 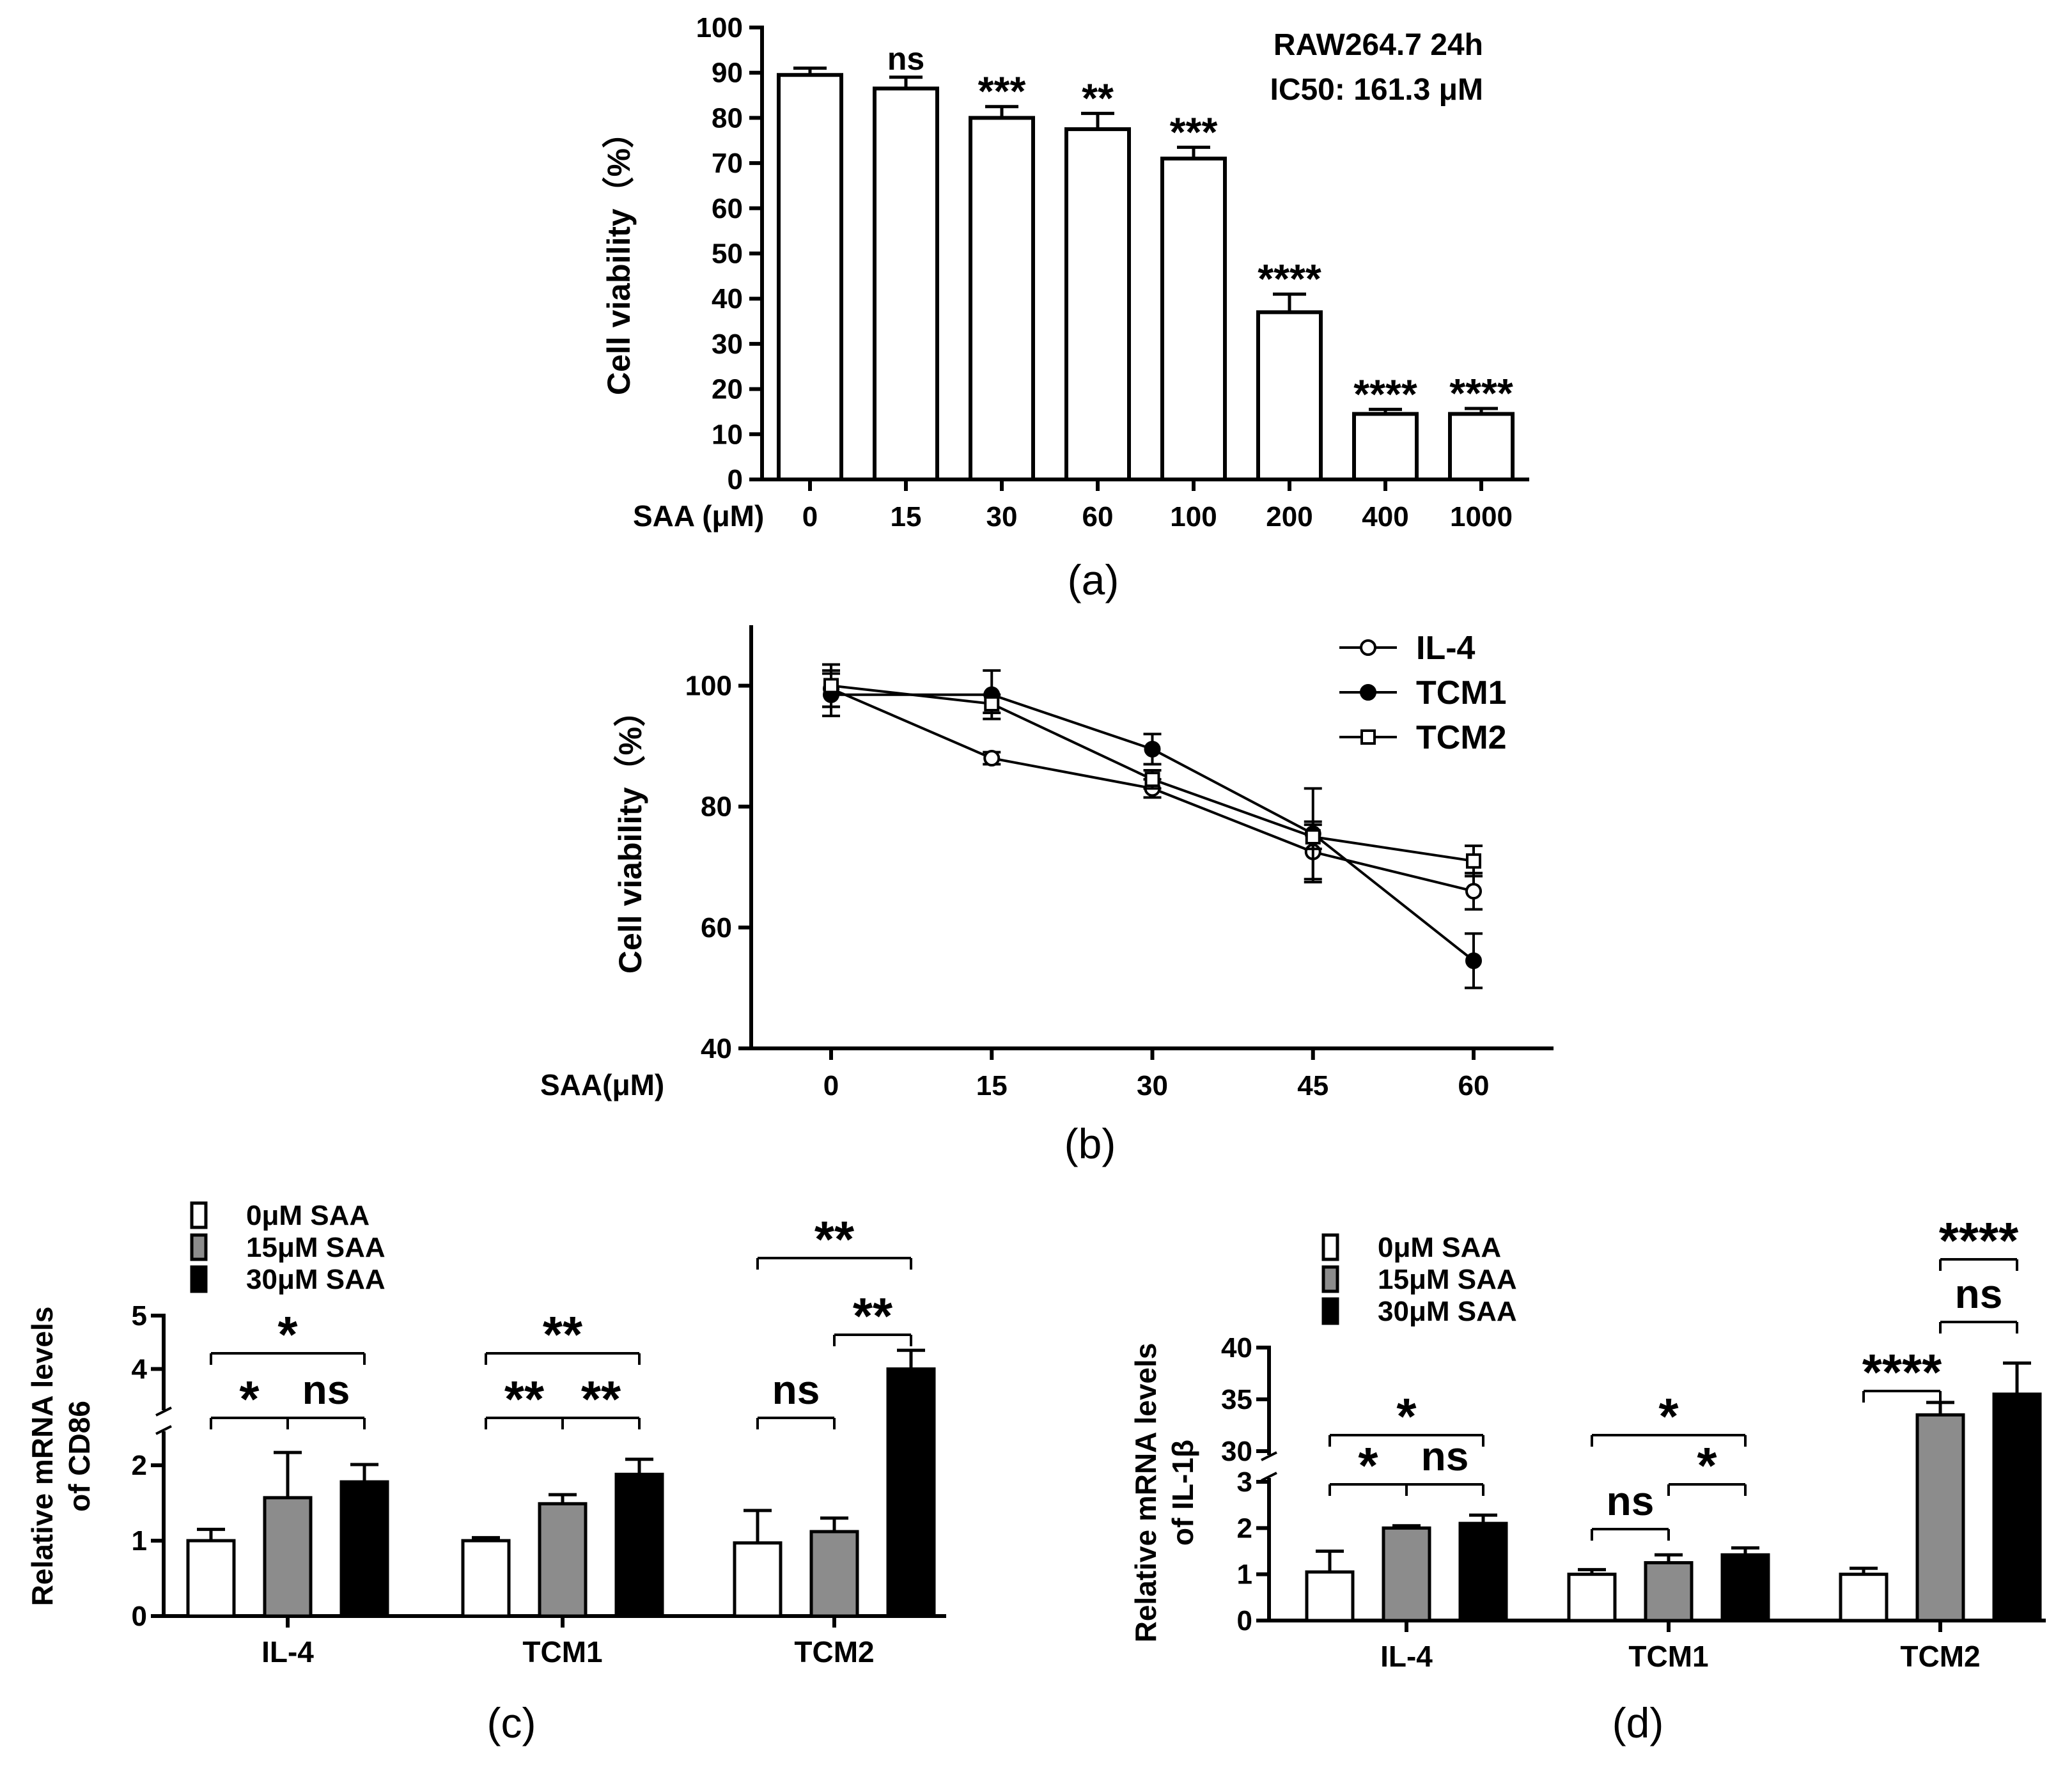 I want to click on comparison-label: ****, so click(x=1902, y=1372).